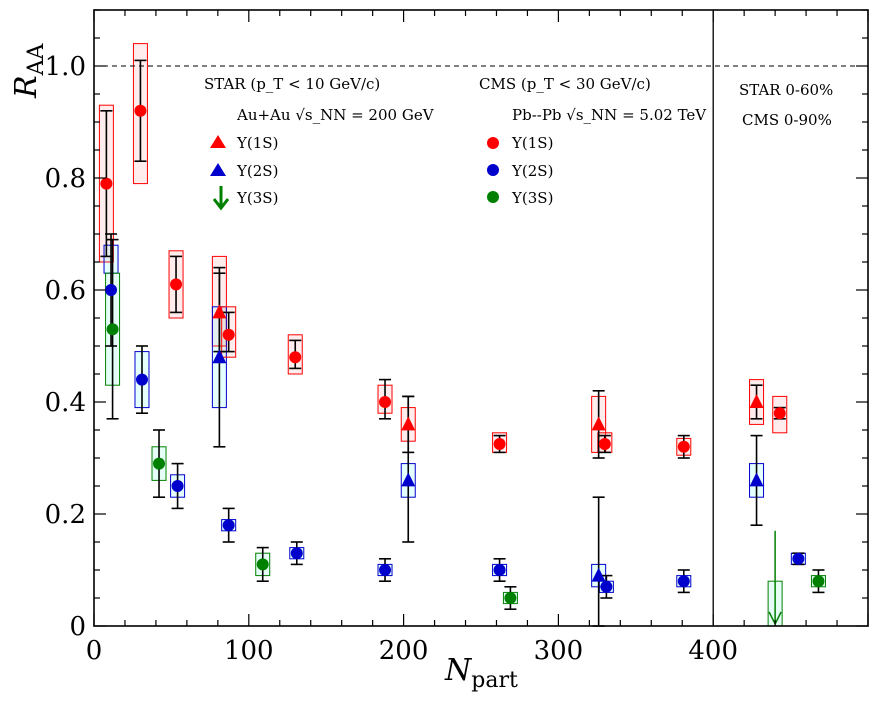 The width and height of the screenshot is (878, 701). I want to click on y-tick-label: 1.0, so click(65, 67).